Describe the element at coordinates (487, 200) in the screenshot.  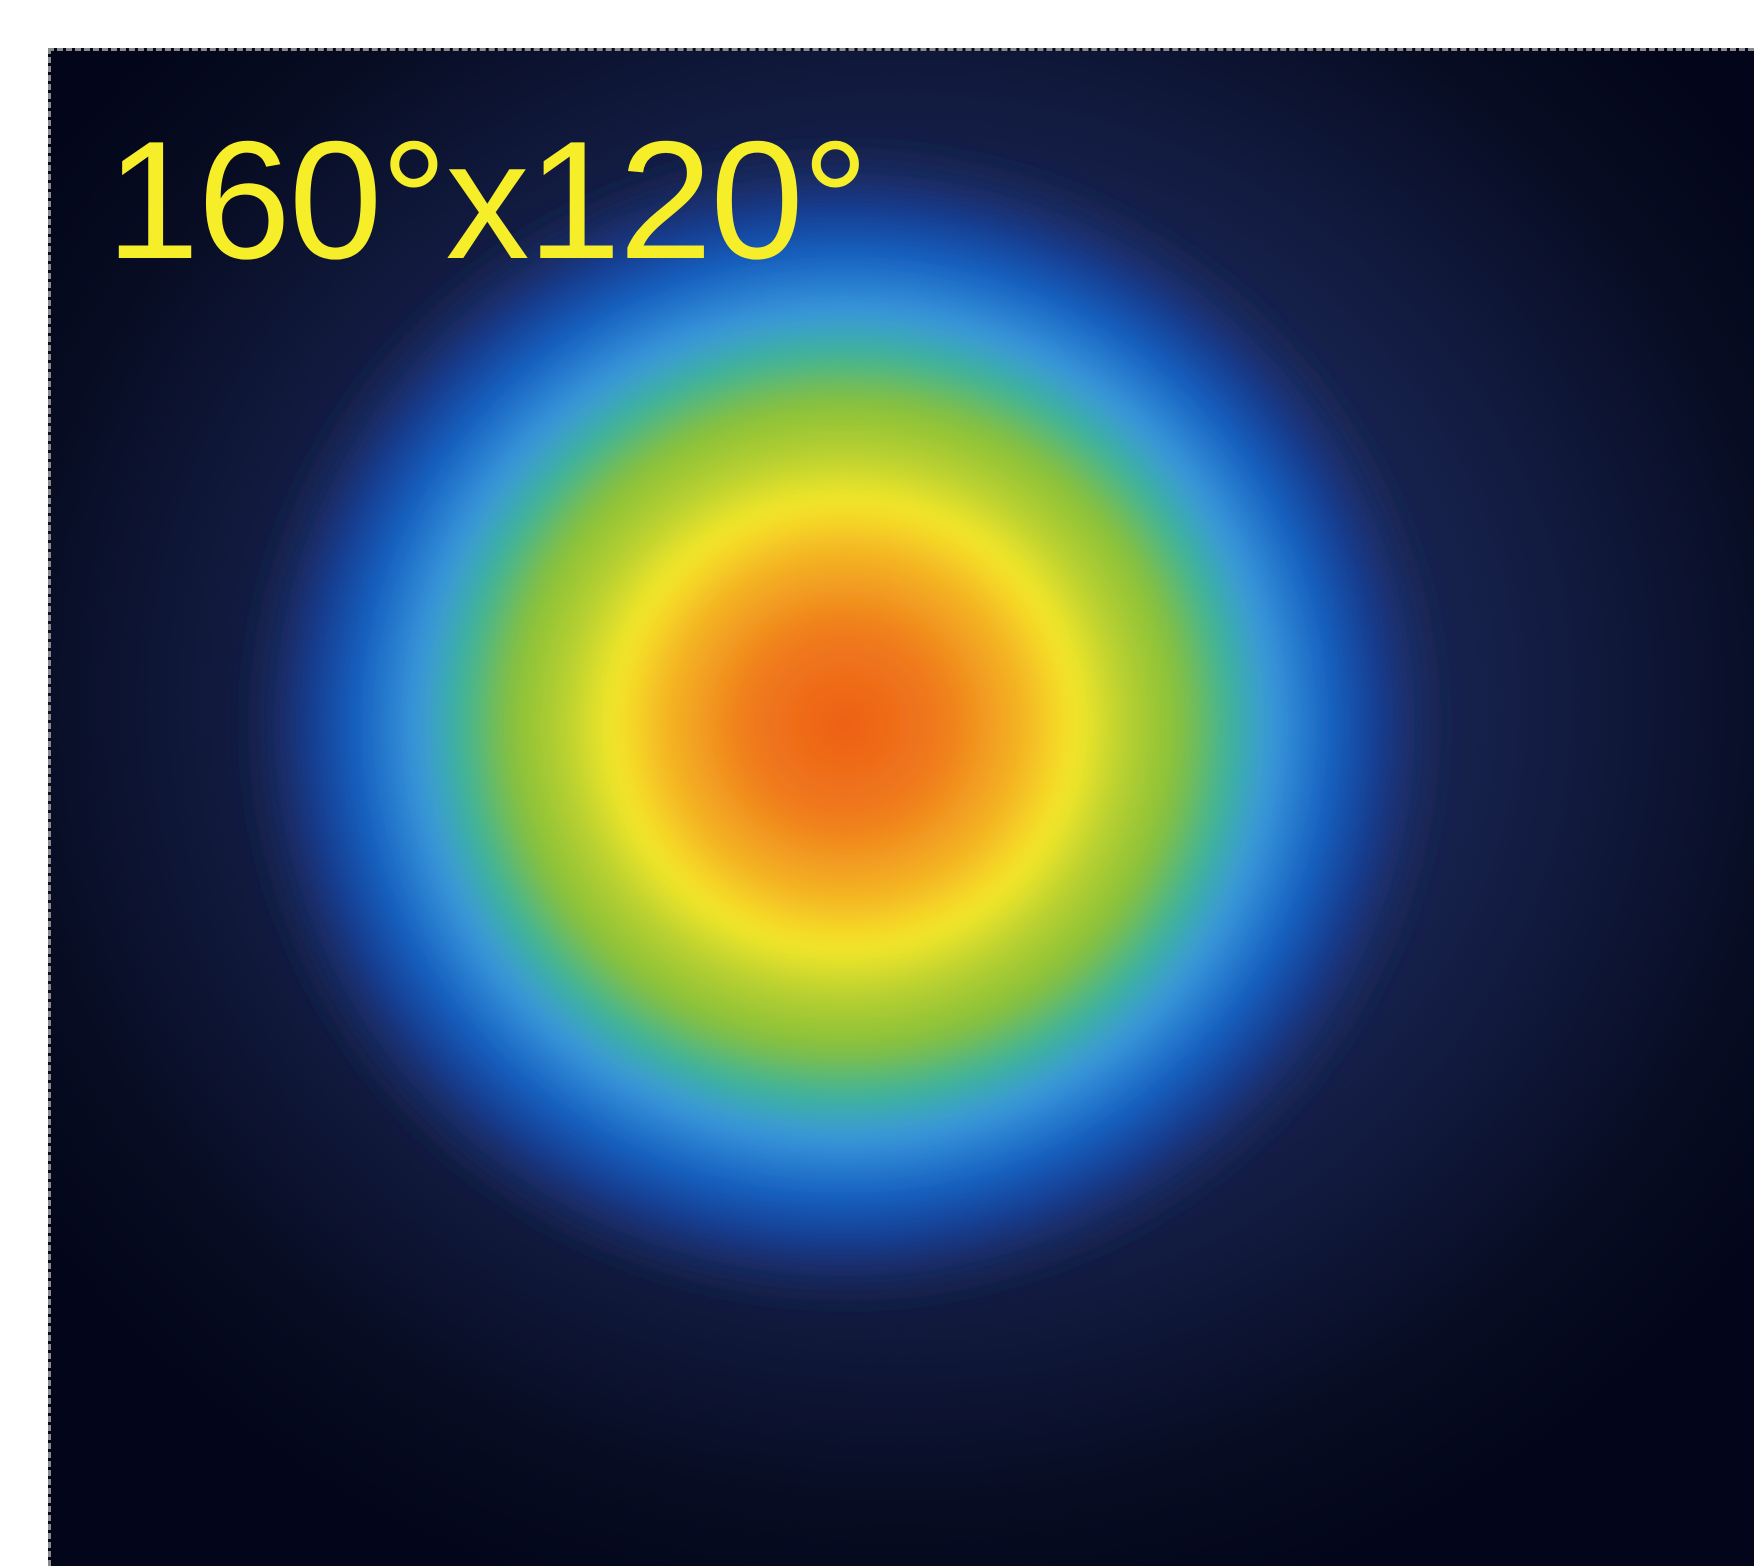
I see `field-of-view-label: 160°x120°` at that location.